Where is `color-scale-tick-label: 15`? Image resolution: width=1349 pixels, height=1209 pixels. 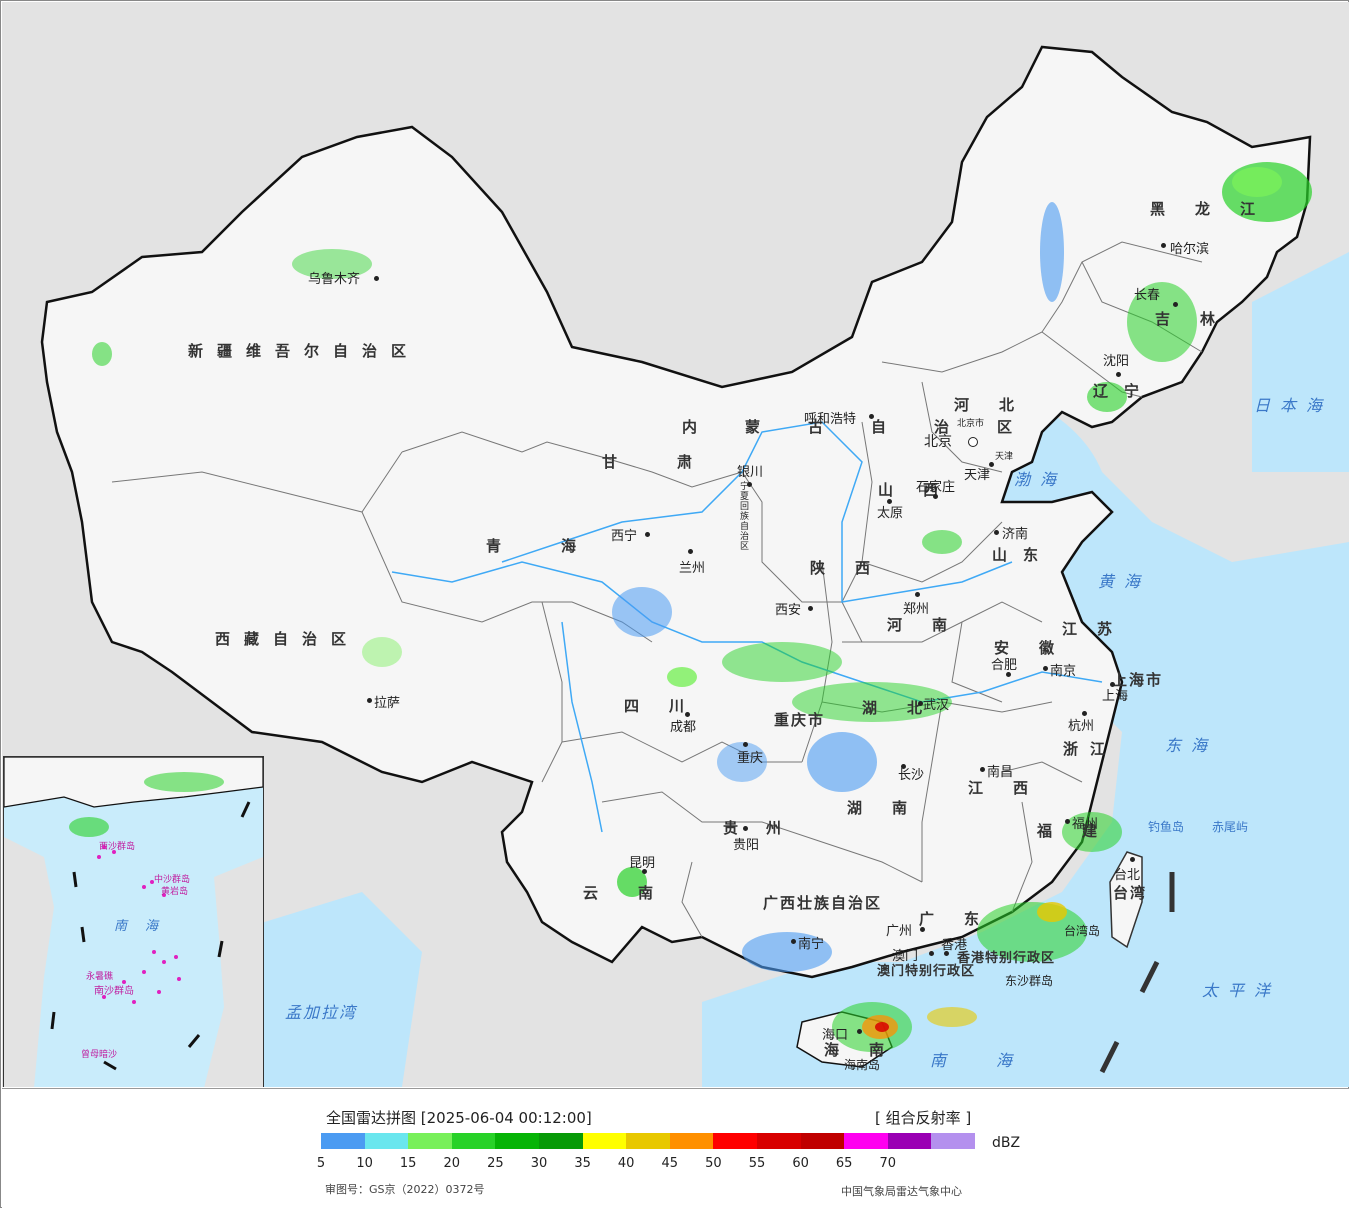
color-scale-tick-label: 15 is located at coordinates (408, 1163).